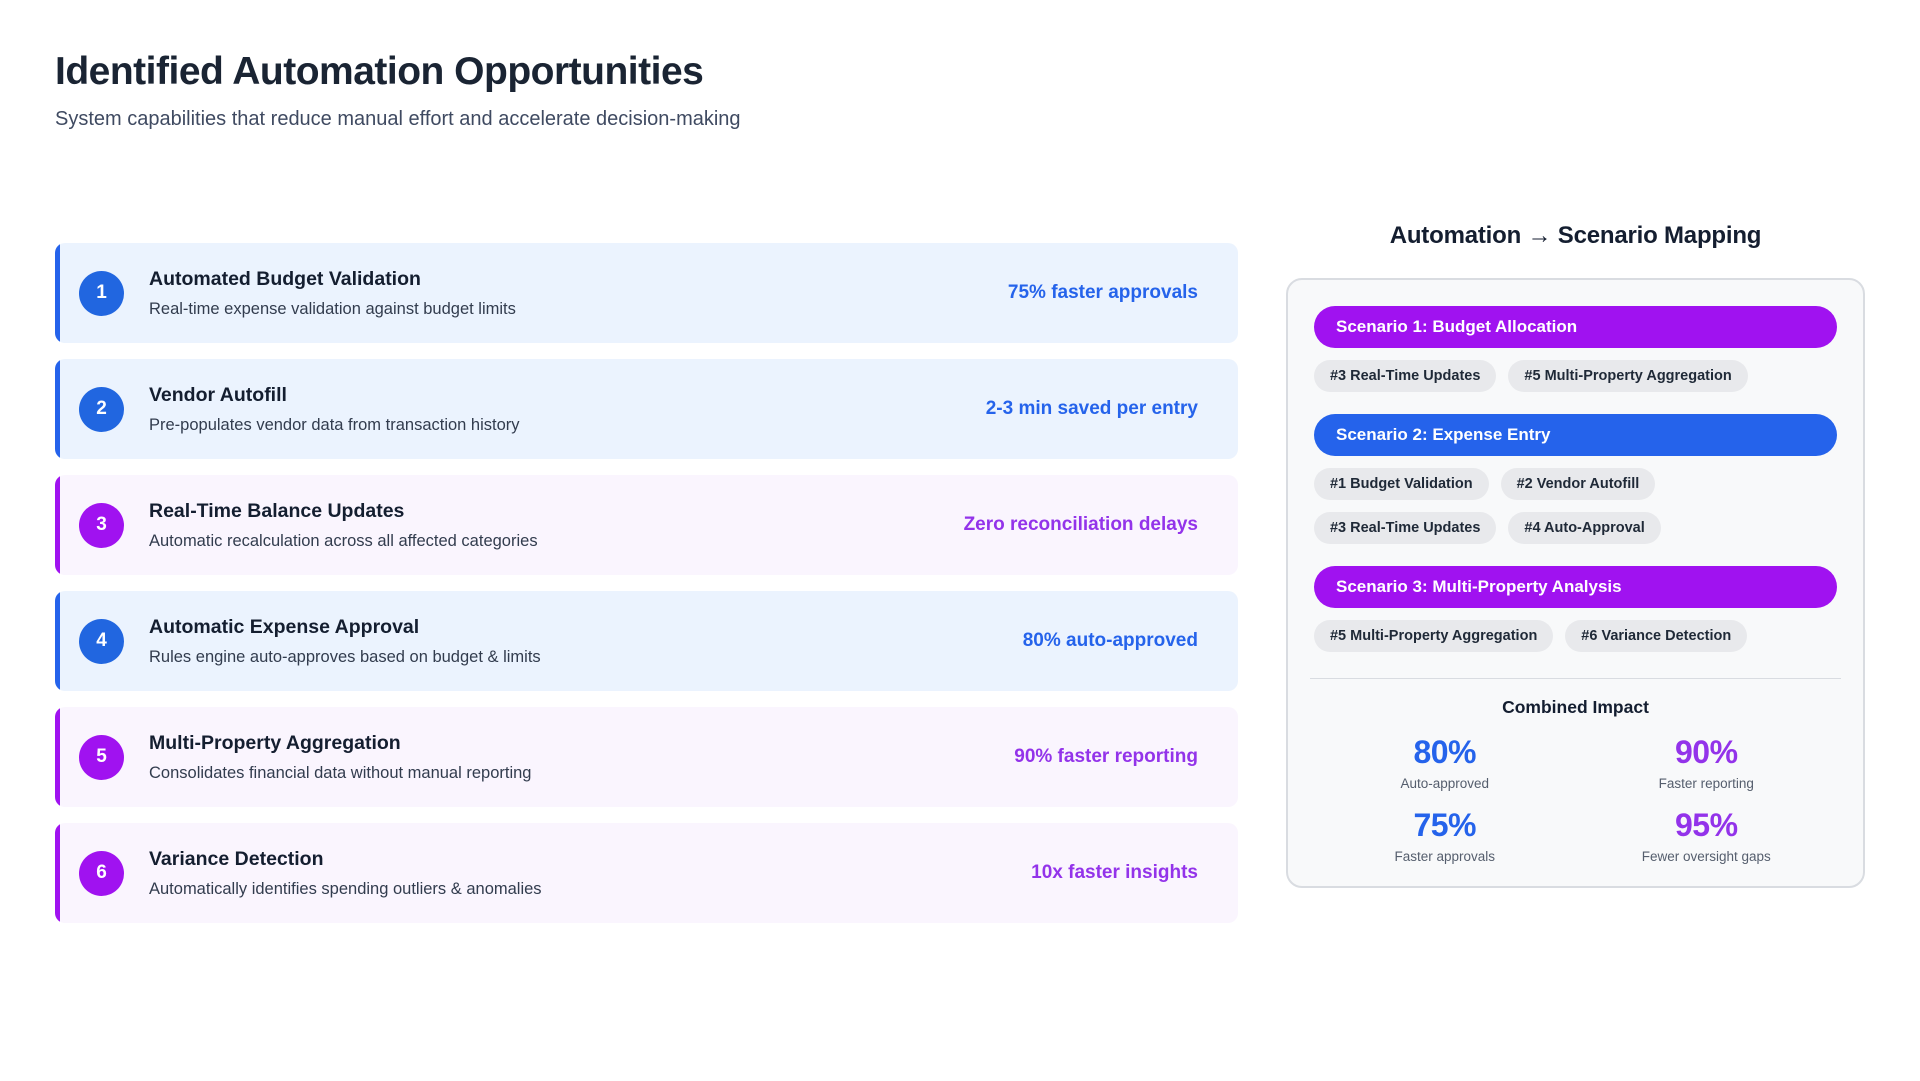 The width and height of the screenshot is (1920, 1081). Describe the element at coordinates (284, 626) in the screenshot. I see `opportunity-title: Automatic Expense Approval` at that location.